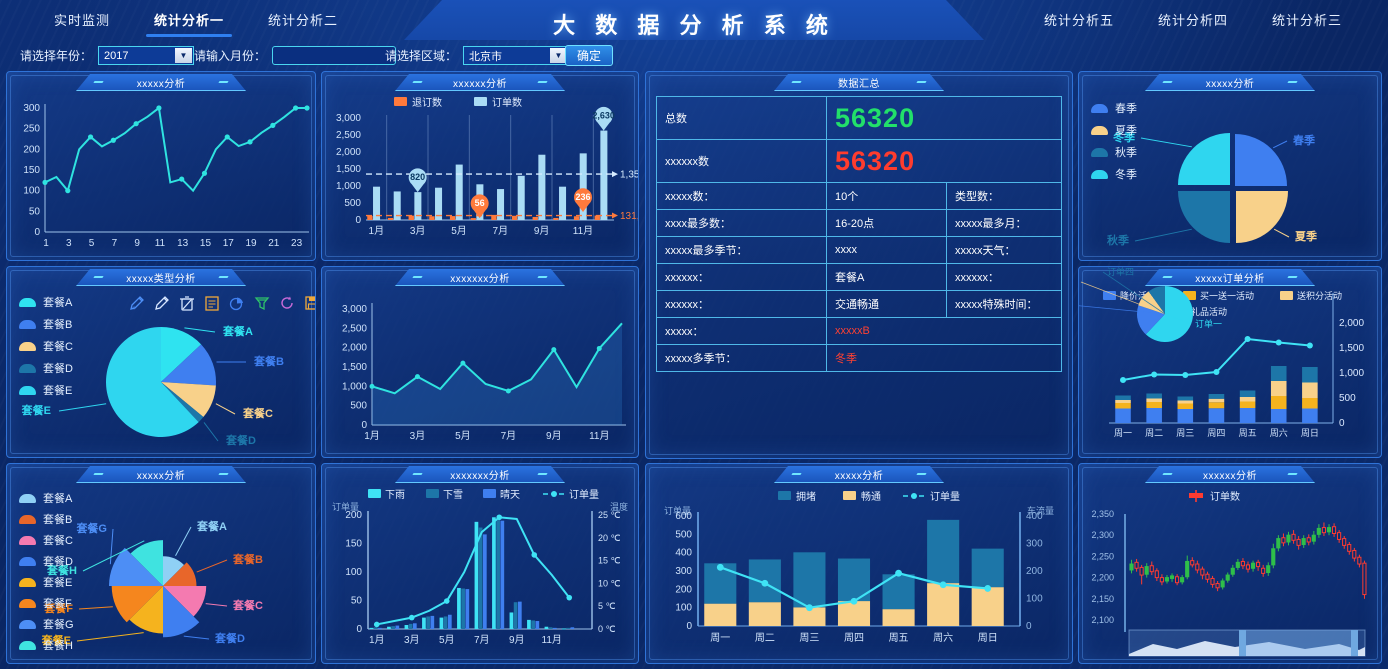 The image size is (1388, 669). I want to click on legend-congested: 拥堵, so click(797, 495).